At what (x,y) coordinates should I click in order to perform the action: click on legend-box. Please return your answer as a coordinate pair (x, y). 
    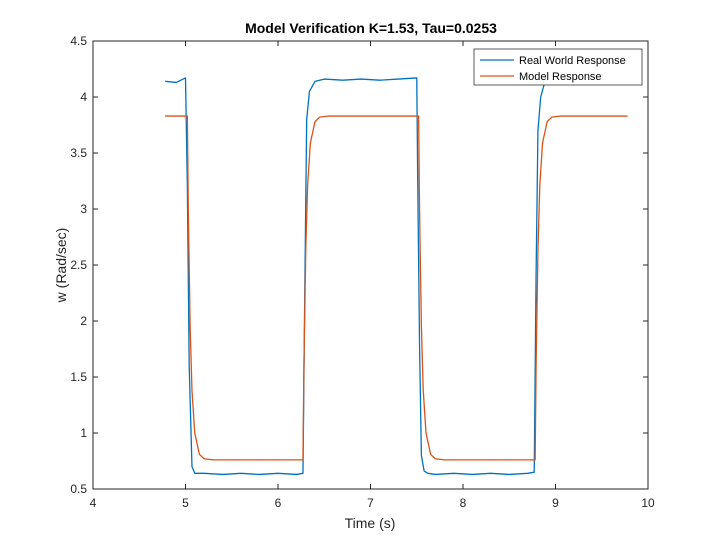
    Looking at the image, I should click on (558, 67).